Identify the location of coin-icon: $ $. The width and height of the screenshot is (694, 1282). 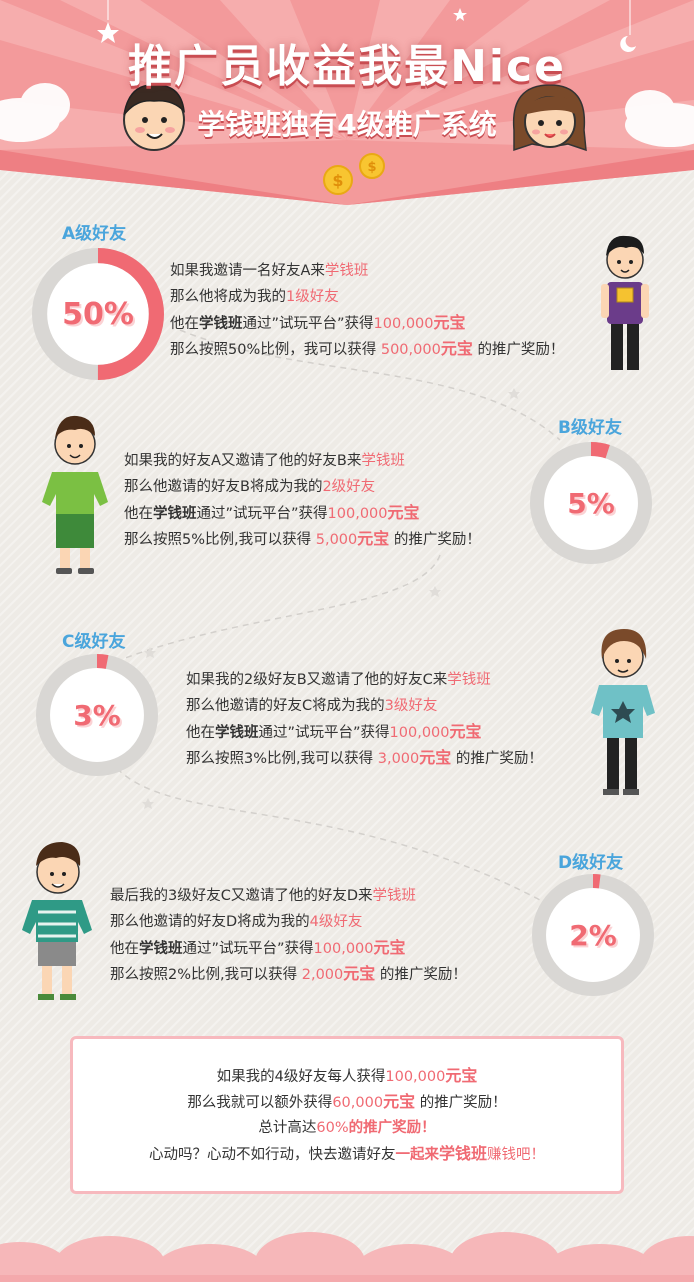
(354, 174).